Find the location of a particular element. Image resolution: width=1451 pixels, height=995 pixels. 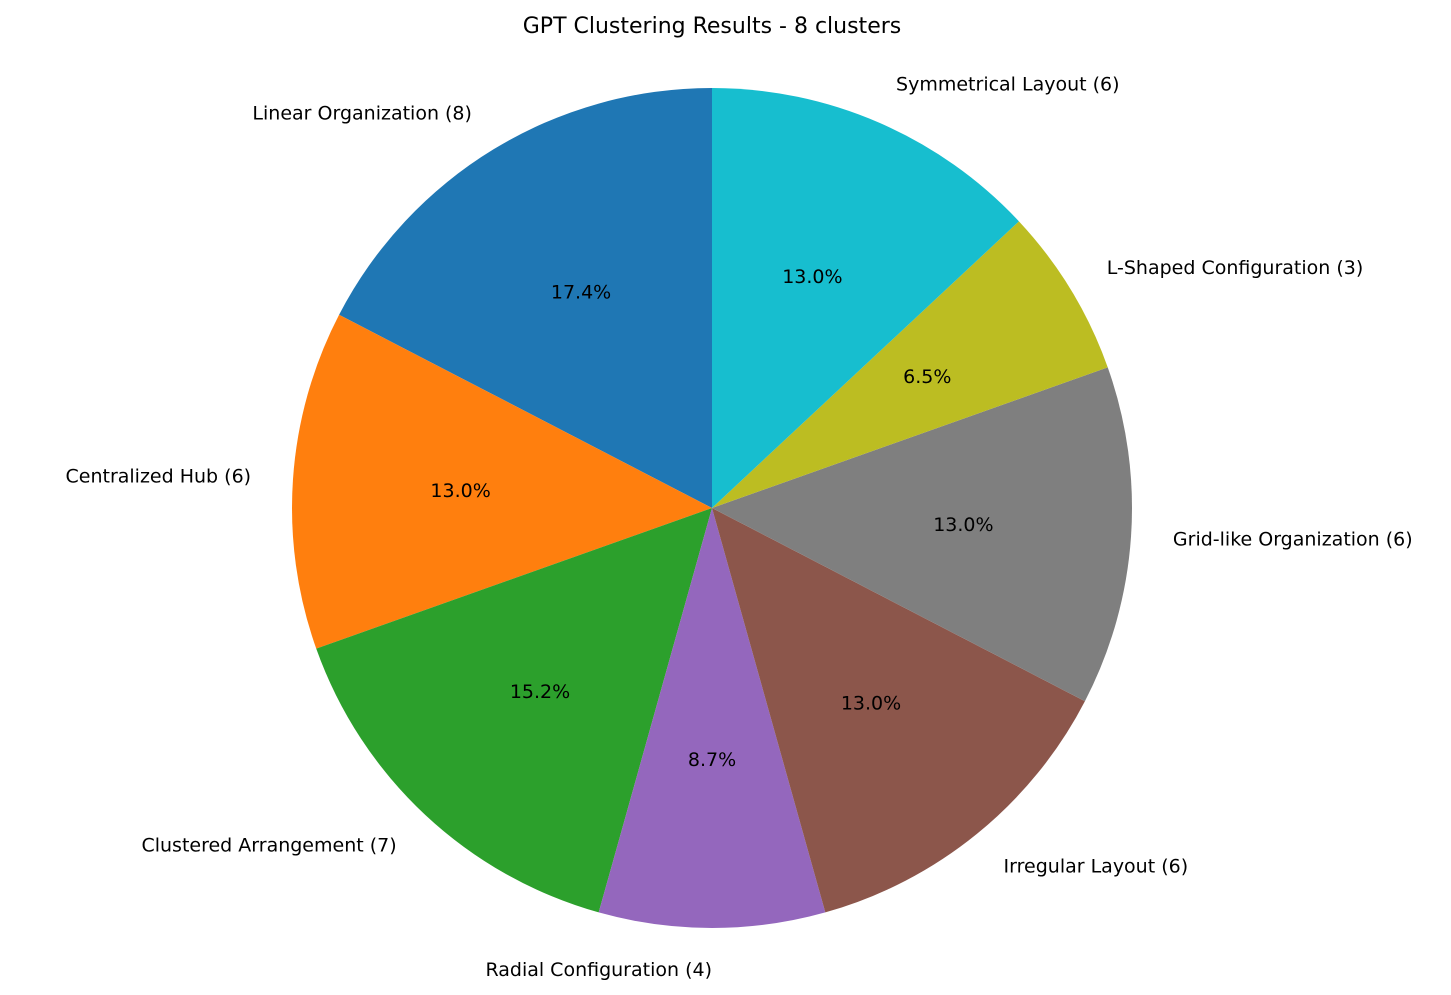

pct-label-linear-organization: 17.4% is located at coordinates (581, 293).